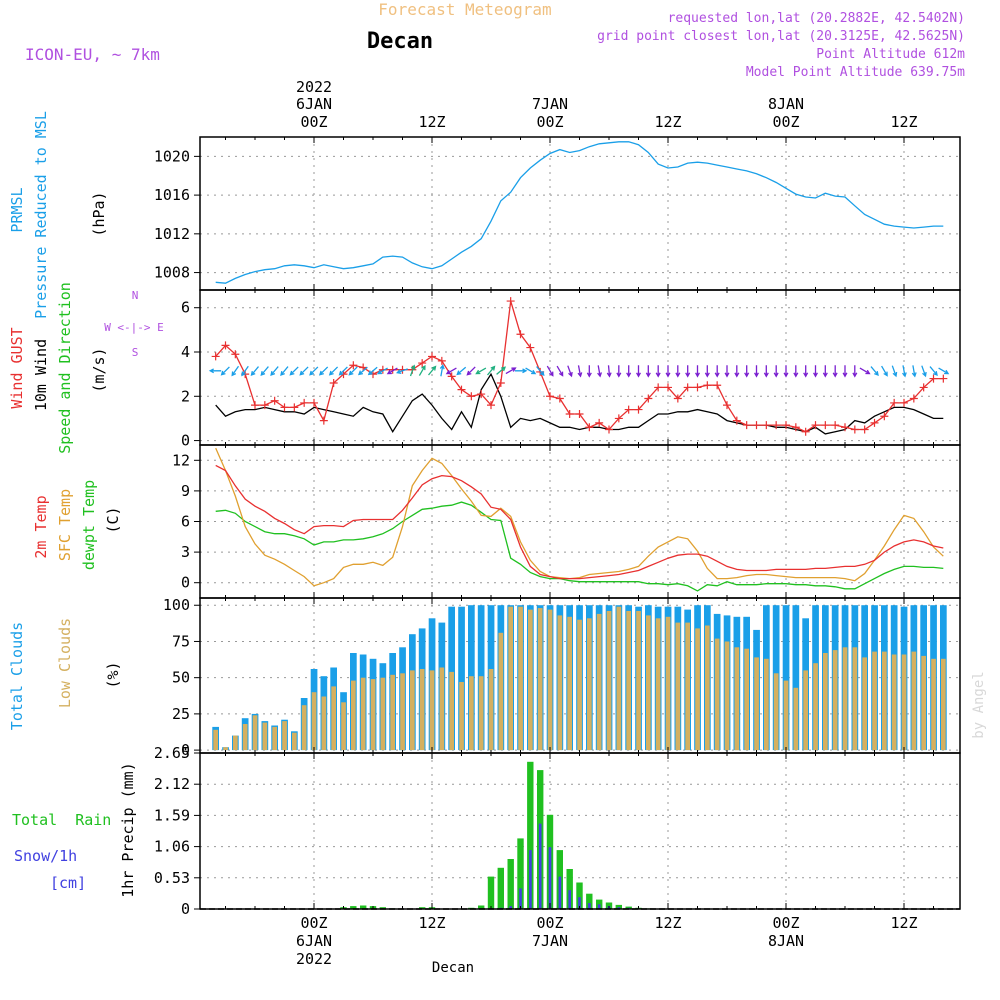 Image resolution: width=1000 pixels, height=1000 pixels. I want to click on y-tick-label: 75, so click(181, 641).